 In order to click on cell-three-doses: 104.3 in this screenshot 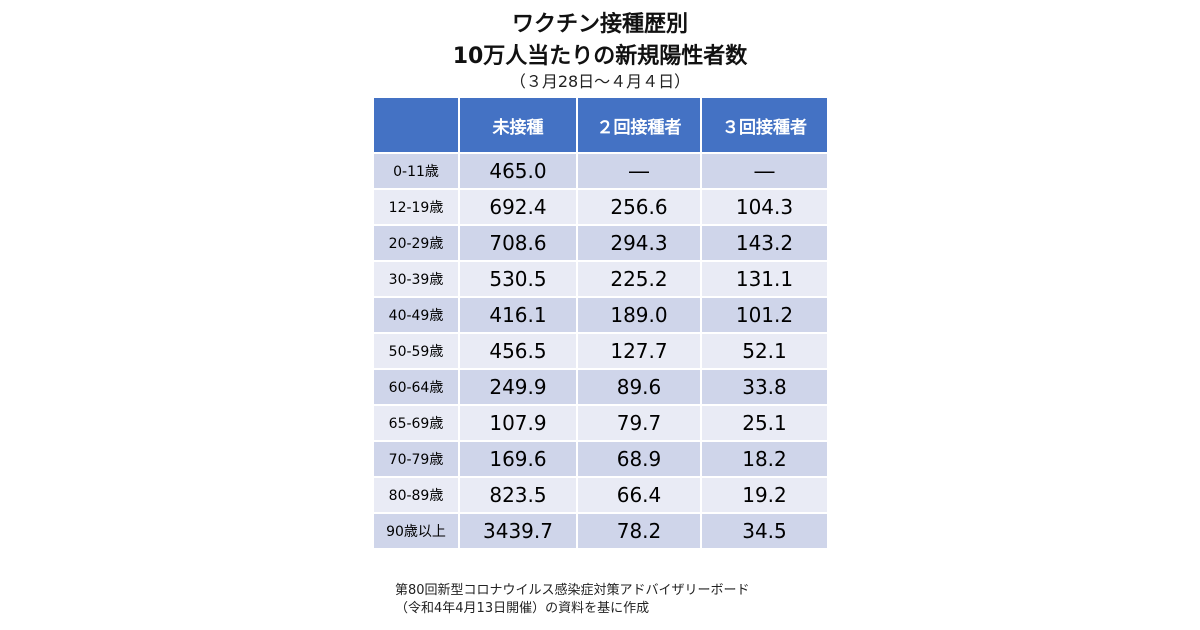, I will do `click(764, 207)`.